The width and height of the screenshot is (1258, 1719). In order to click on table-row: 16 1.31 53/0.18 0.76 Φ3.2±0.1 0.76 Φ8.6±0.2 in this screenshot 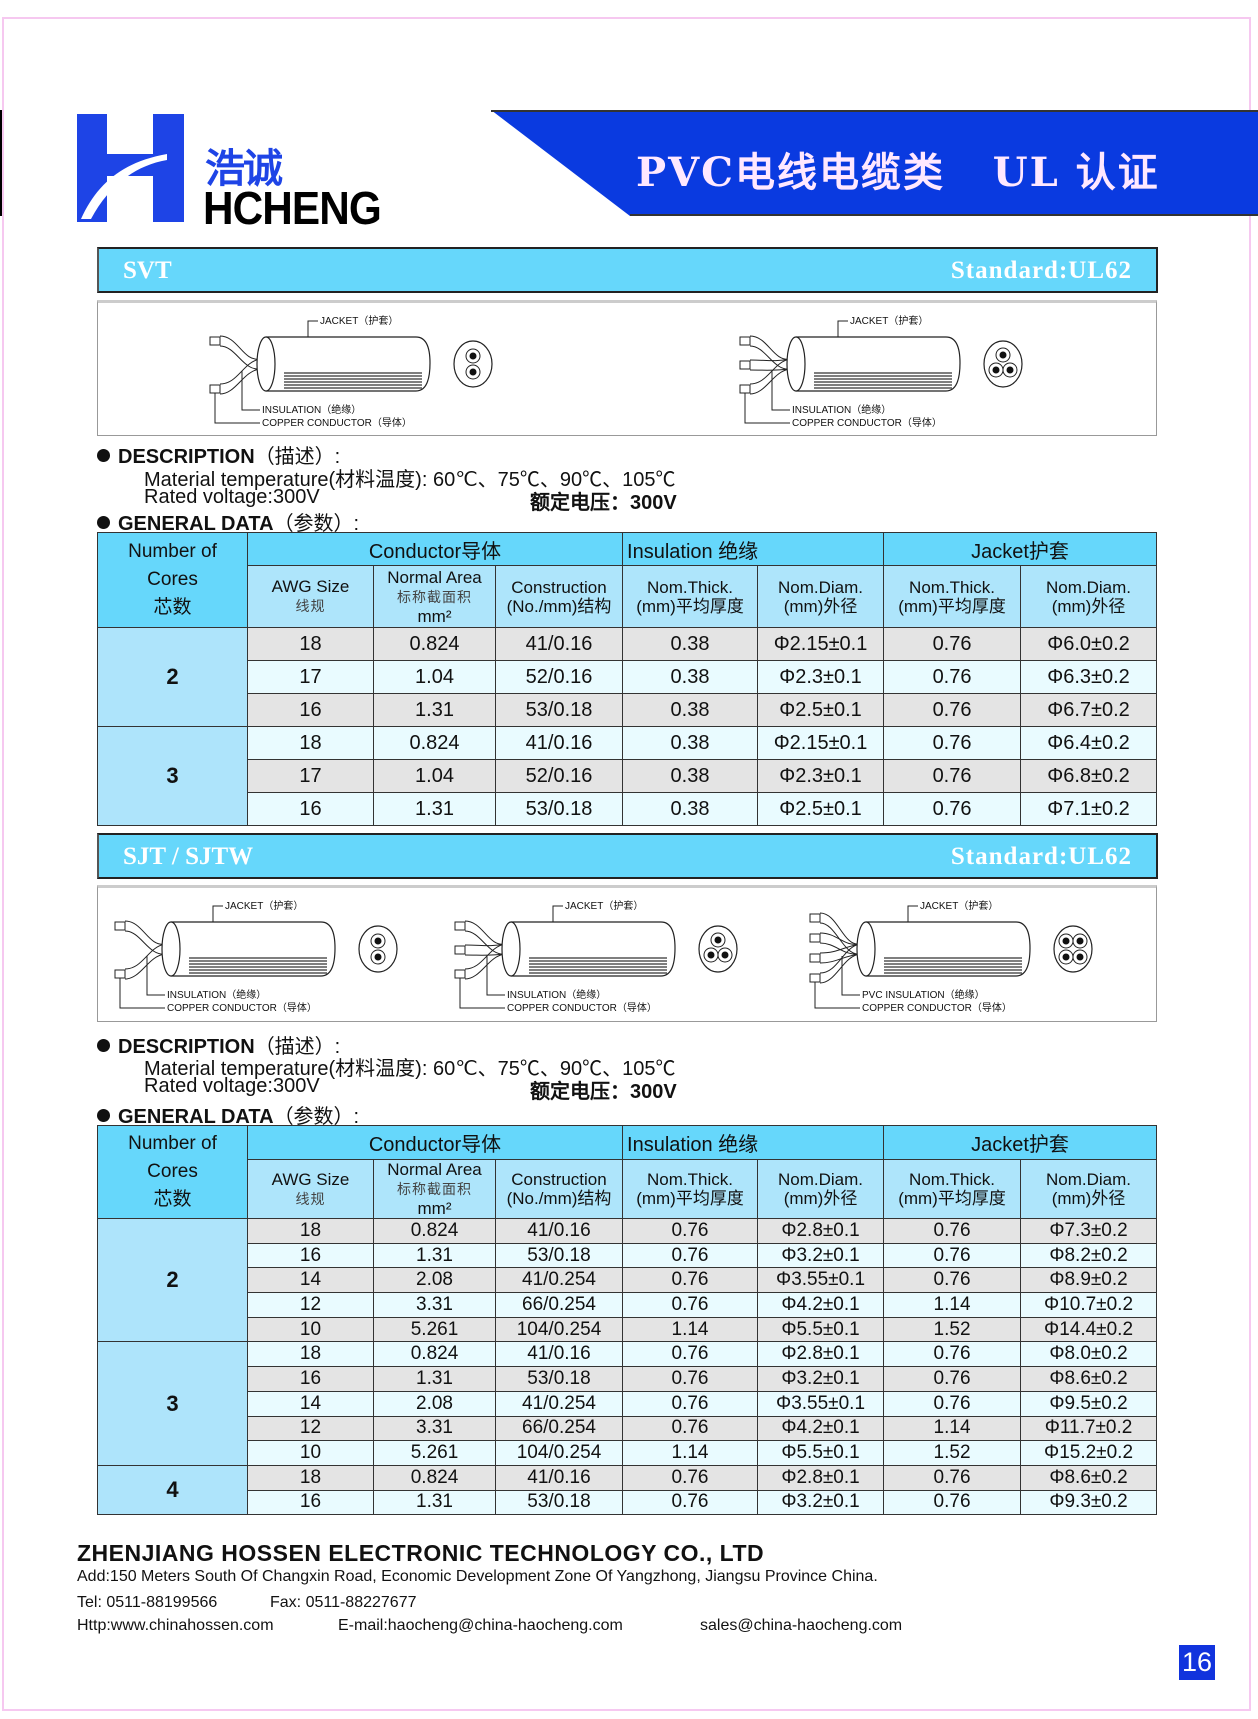, I will do `click(628, 1379)`.